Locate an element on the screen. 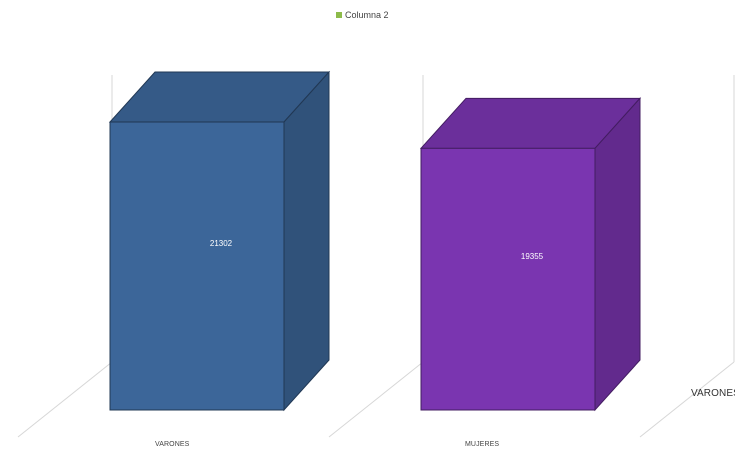 This screenshot has height=456, width=735. legend: Columna 2 is located at coordinates (362, 15).